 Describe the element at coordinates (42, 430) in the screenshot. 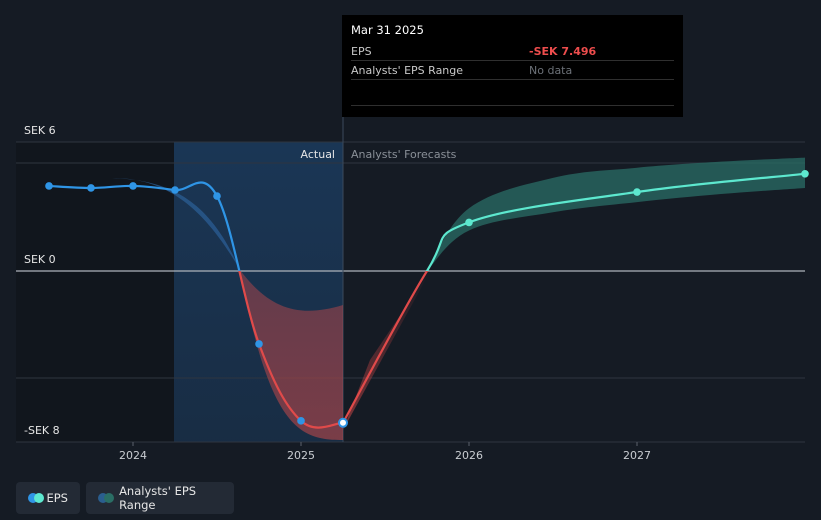

I see `y-tick-label: -SEK 8` at that location.